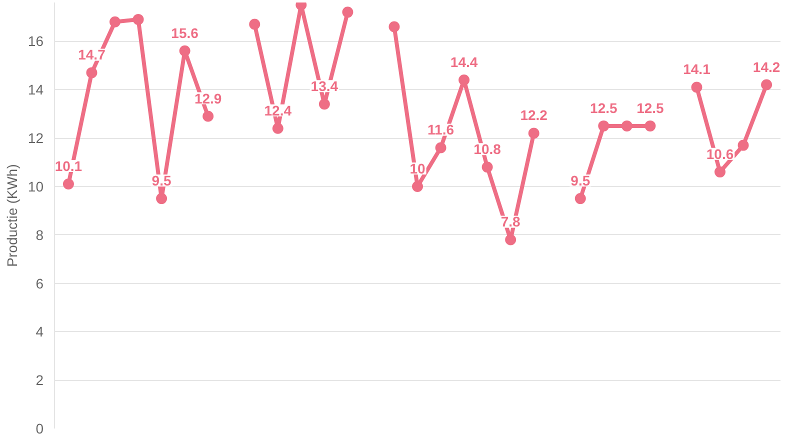 This screenshot has height=440, width=800. What do you see at coordinates (534, 115) in the screenshot?
I see `data-label: 12.2` at bounding box center [534, 115].